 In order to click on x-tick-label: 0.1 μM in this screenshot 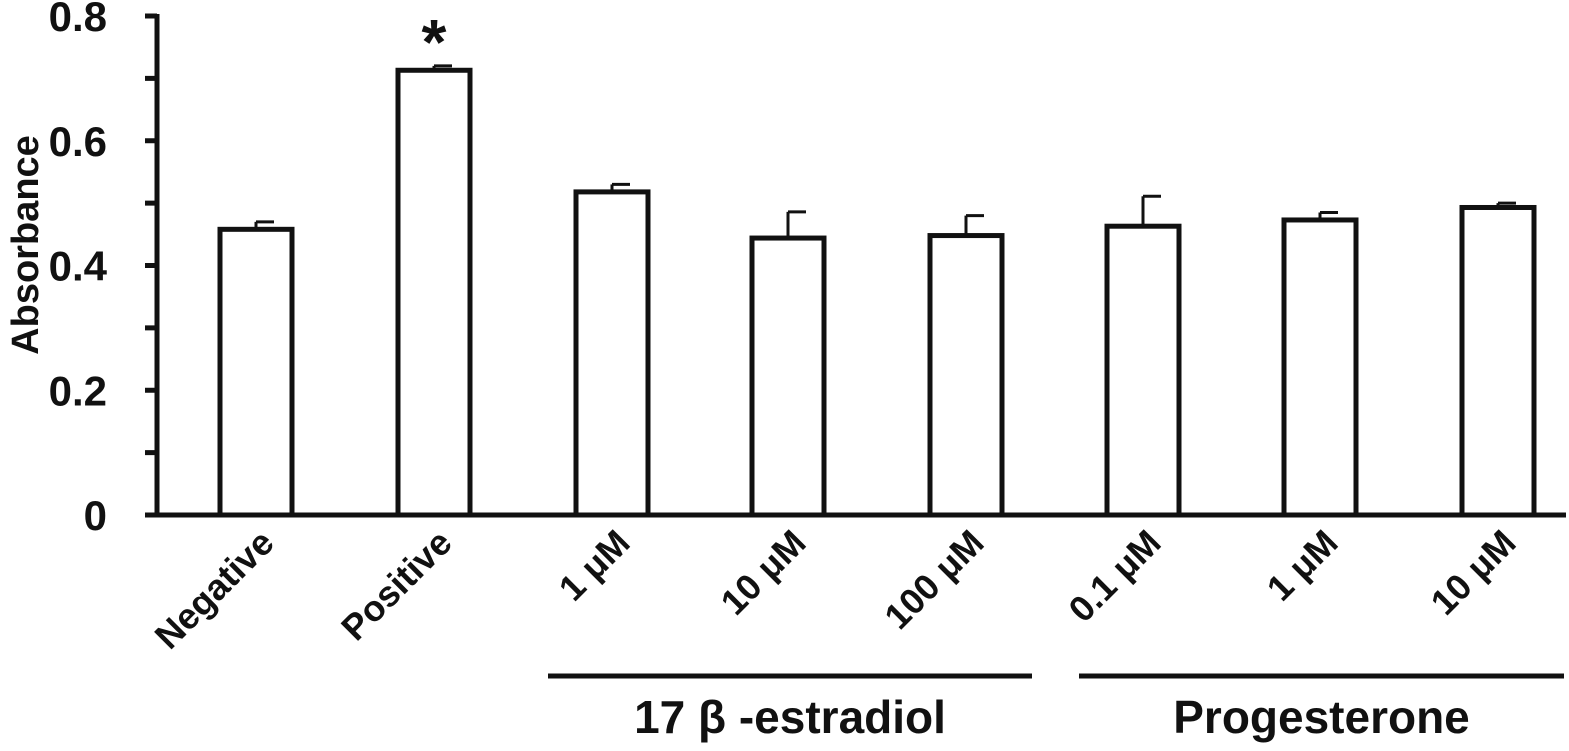, I will do `click(1114, 576)`.